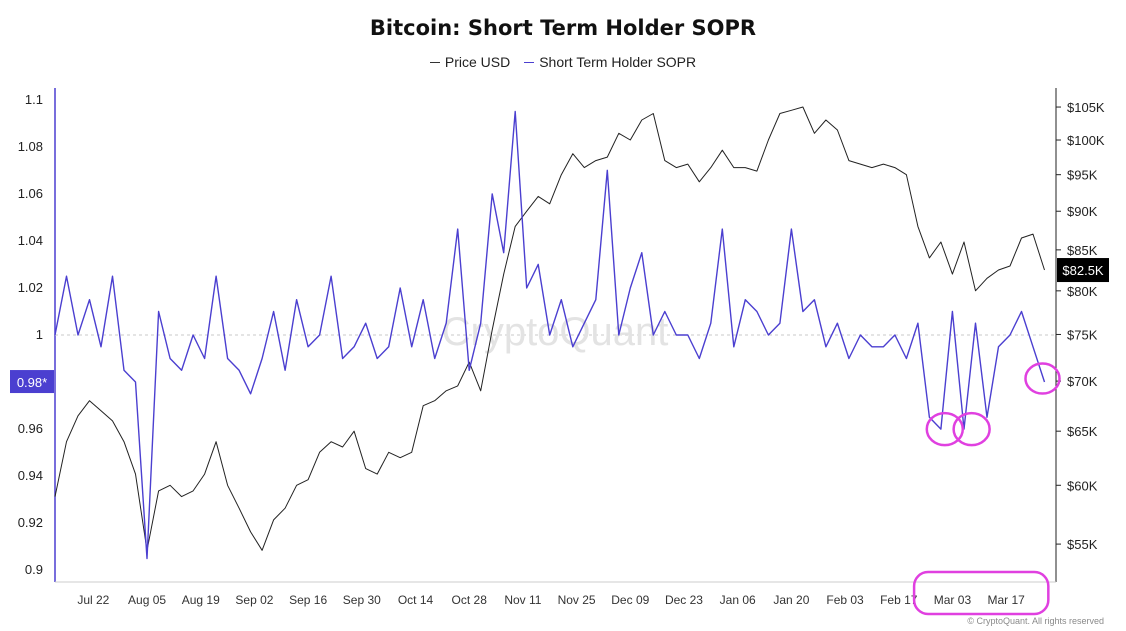 The height and width of the screenshot is (631, 1126). Describe the element at coordinates (30, 522) in the screenshot. I see `left-tick-label: 0.92` at that location.